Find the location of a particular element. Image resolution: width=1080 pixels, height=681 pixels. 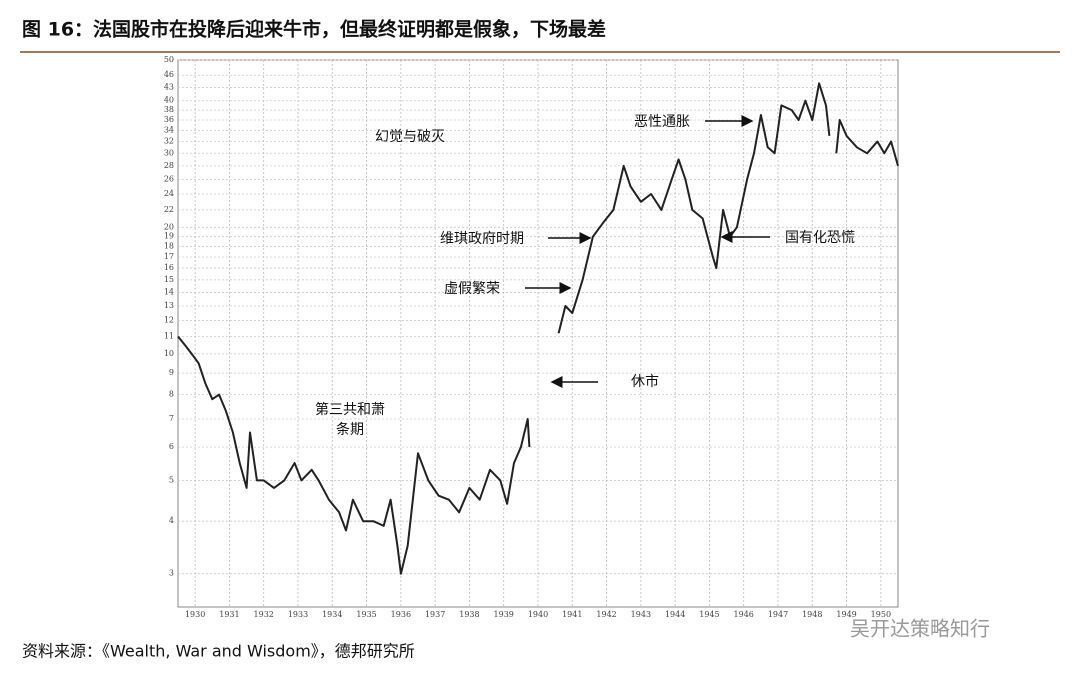

x-tick-label: 1948 is located at coordinates (812, 614).